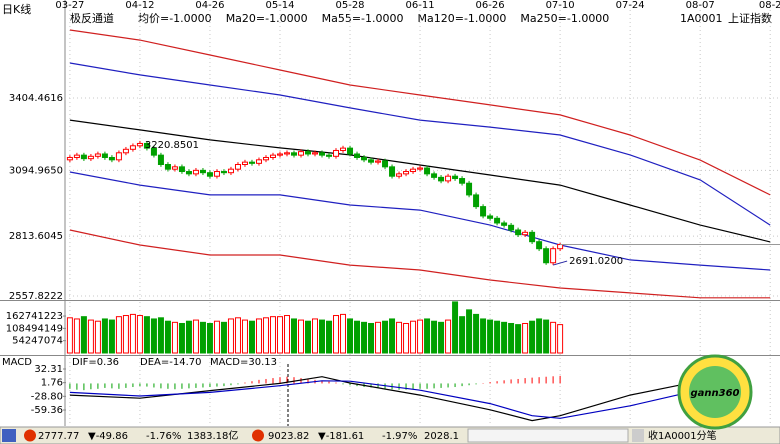 This screenshot has height=444, width=780. What do you see at coordinates (175, 18) in the screenshot?
I see `legend-entry: 均价=-1.0000` at bounding box center [175, 18].